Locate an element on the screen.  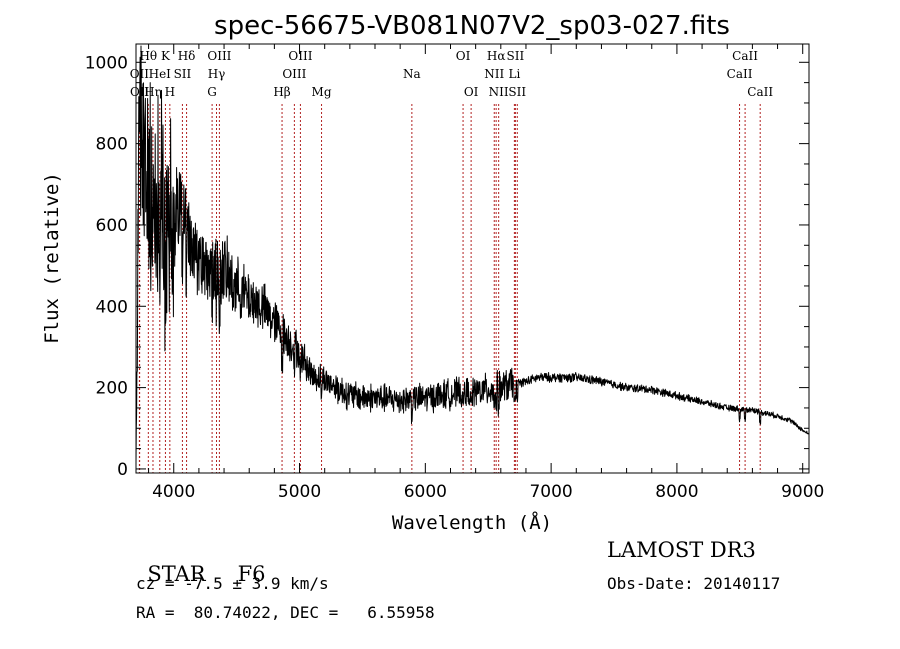
x-tick-label: 7000 is located at coordinates (550, 492).